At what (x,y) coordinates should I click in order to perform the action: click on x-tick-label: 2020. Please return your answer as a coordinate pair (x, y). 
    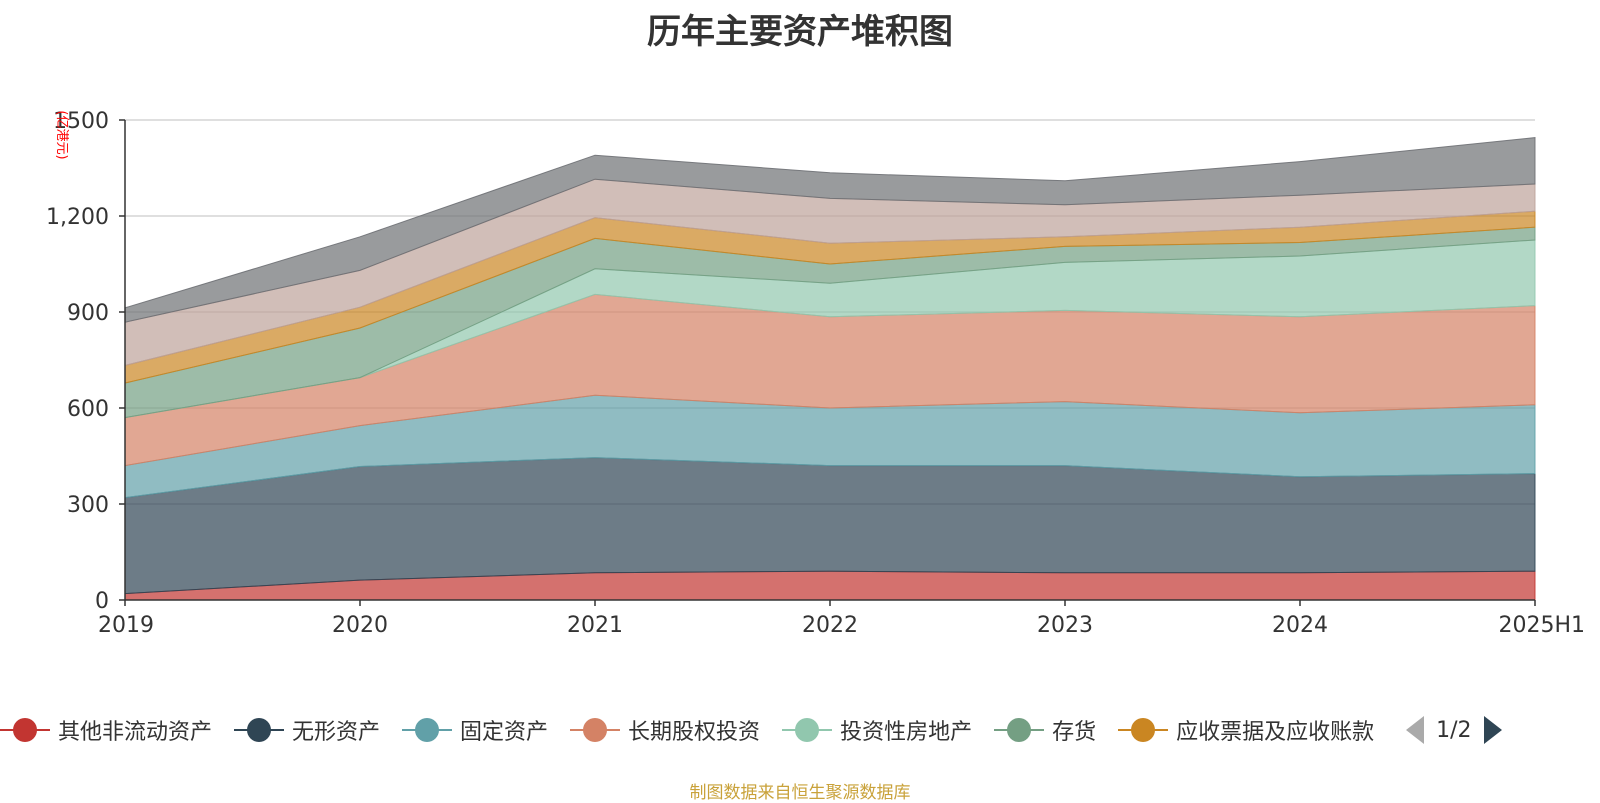
    Looking at the image, I should click on (360, 625).